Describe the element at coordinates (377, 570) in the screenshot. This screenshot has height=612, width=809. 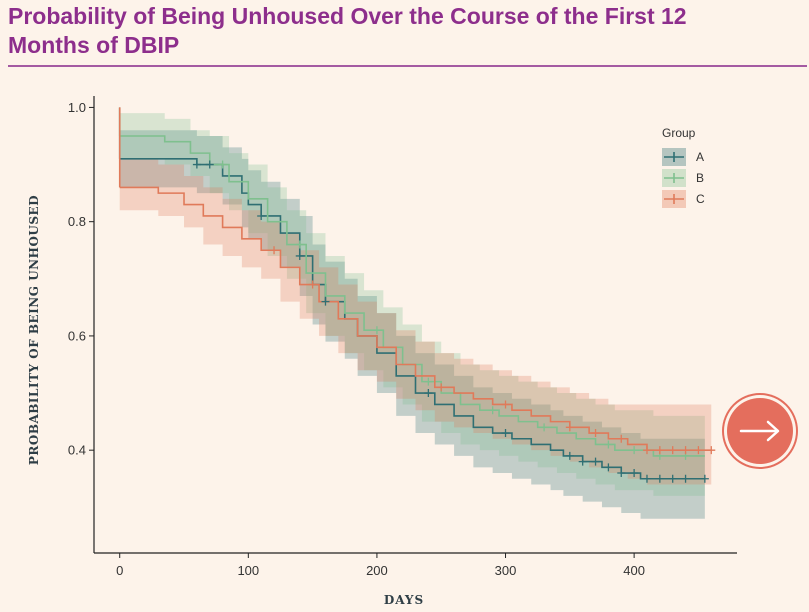
I see `x-tick-label: 200` at that location.